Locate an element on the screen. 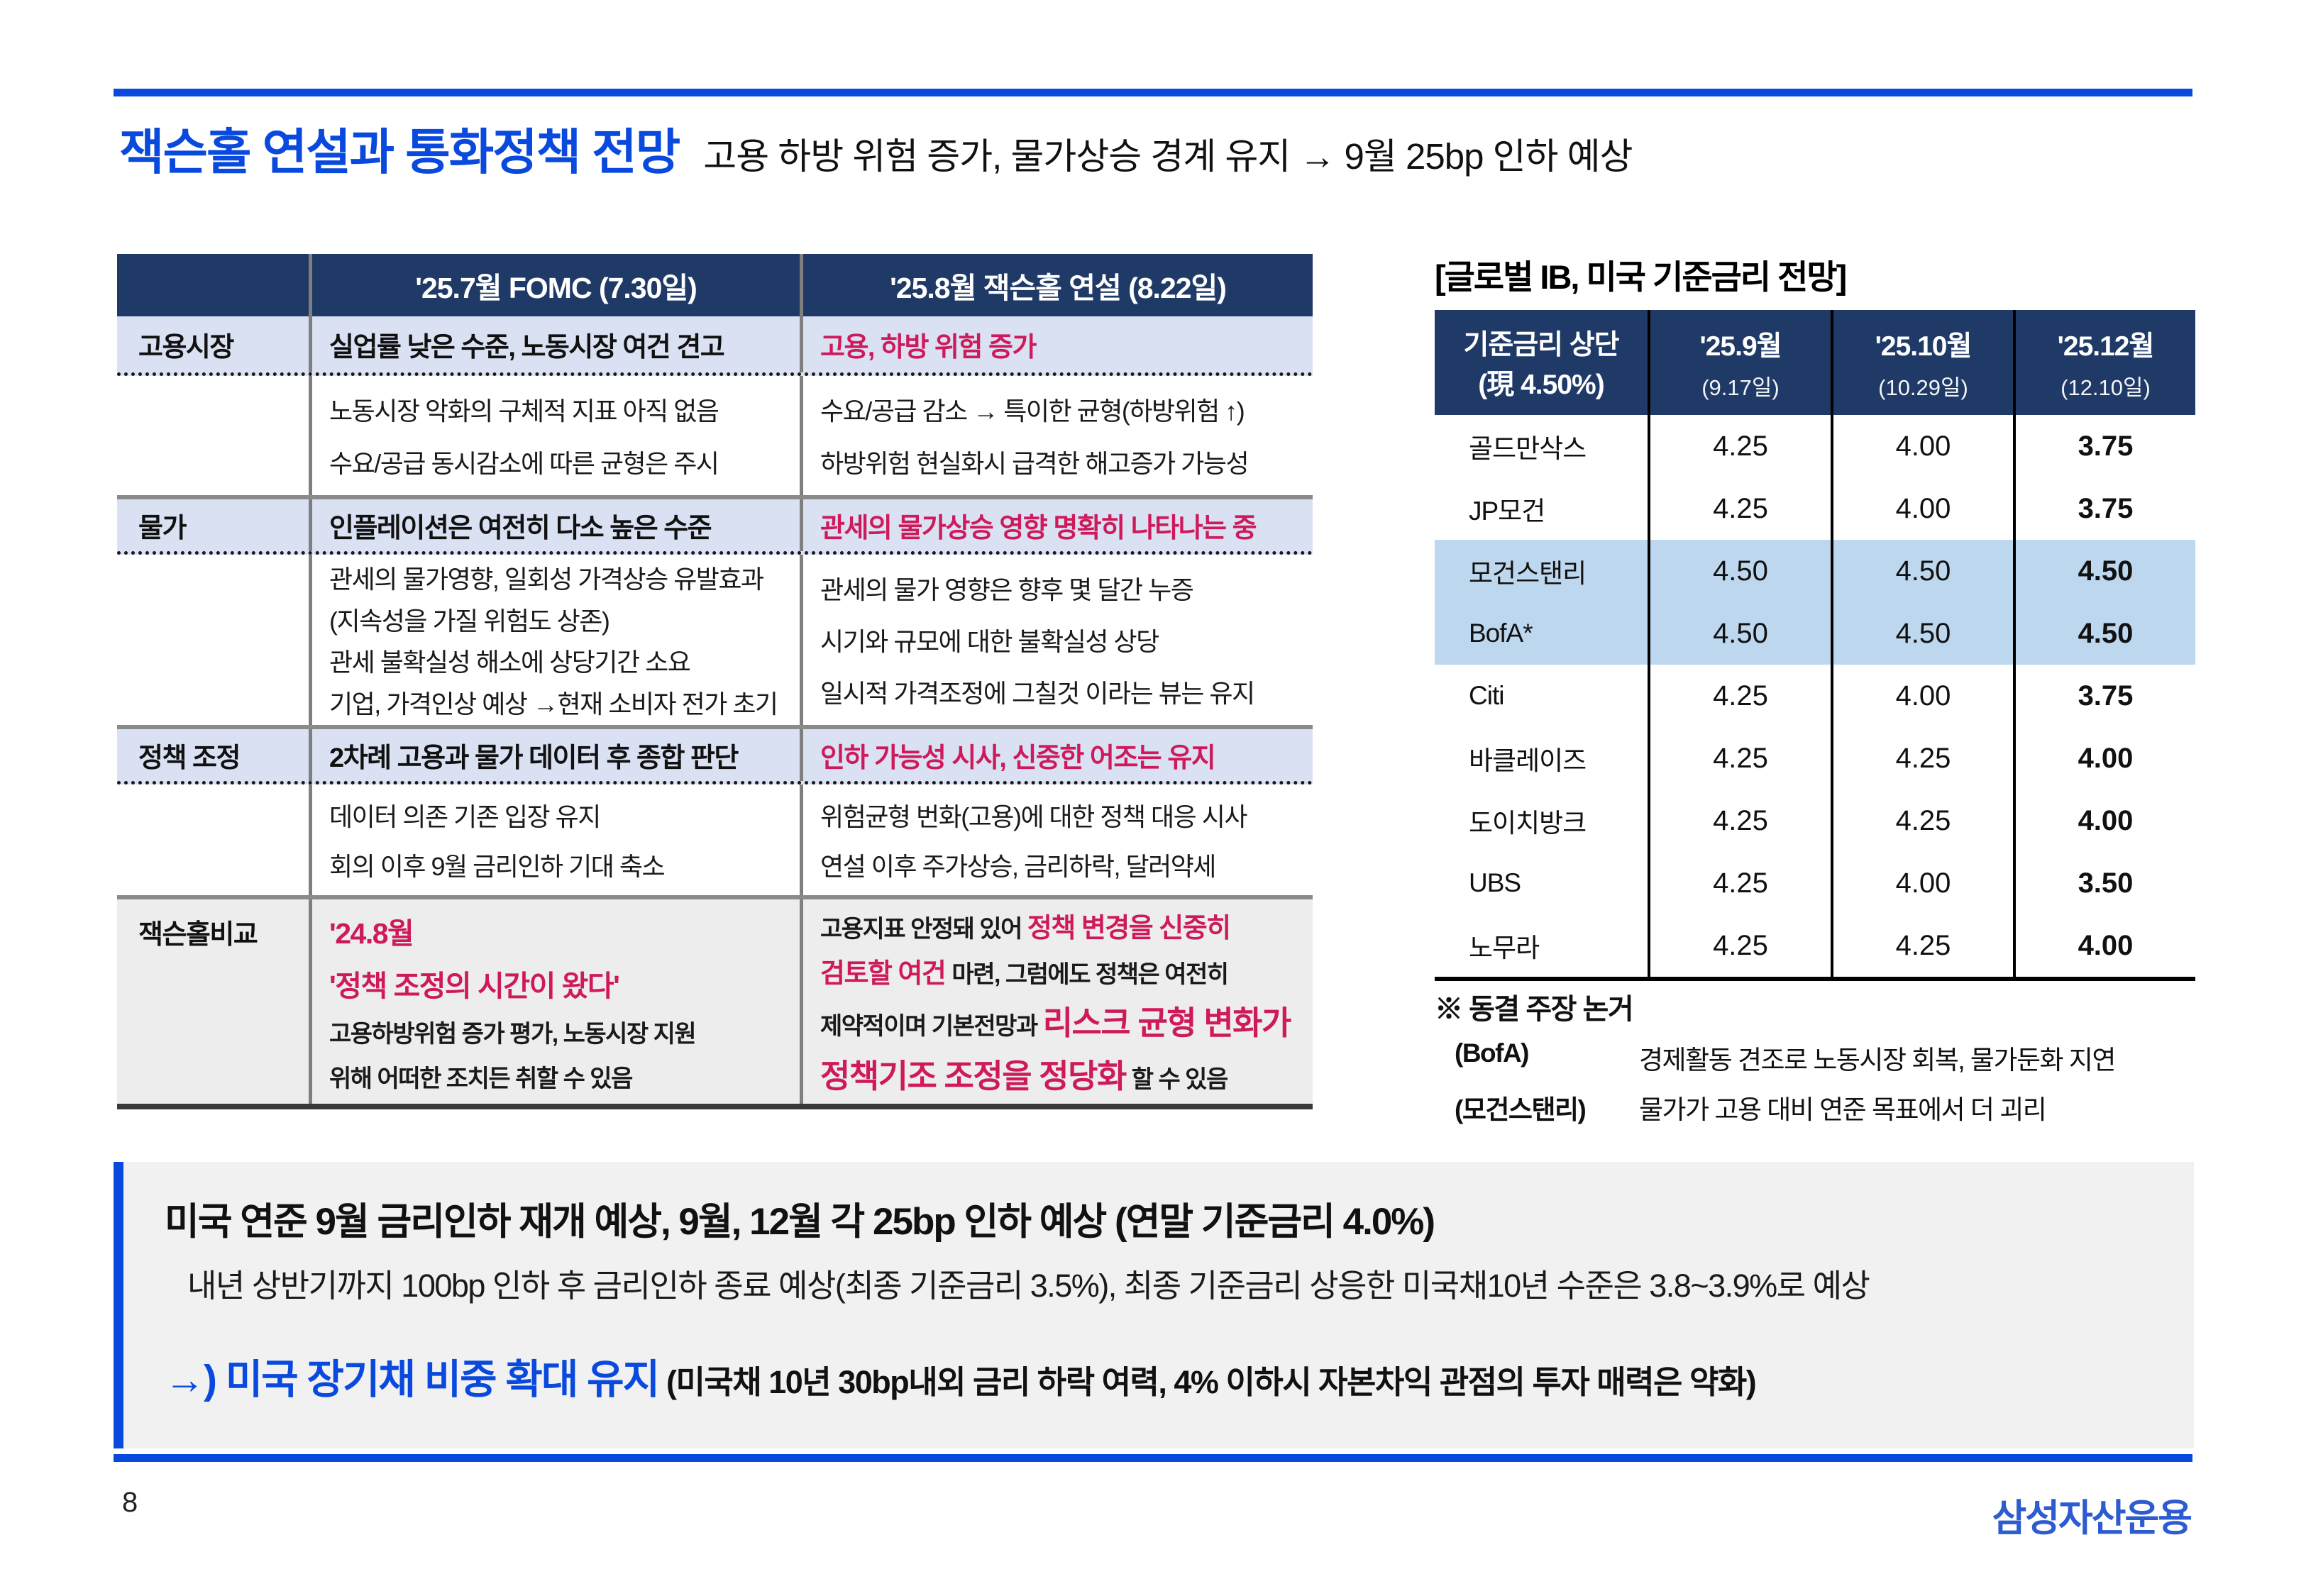  fomc-summary: 인플레이션은 여전히 다소 높은 수준 is located at coordinates (554, 525).